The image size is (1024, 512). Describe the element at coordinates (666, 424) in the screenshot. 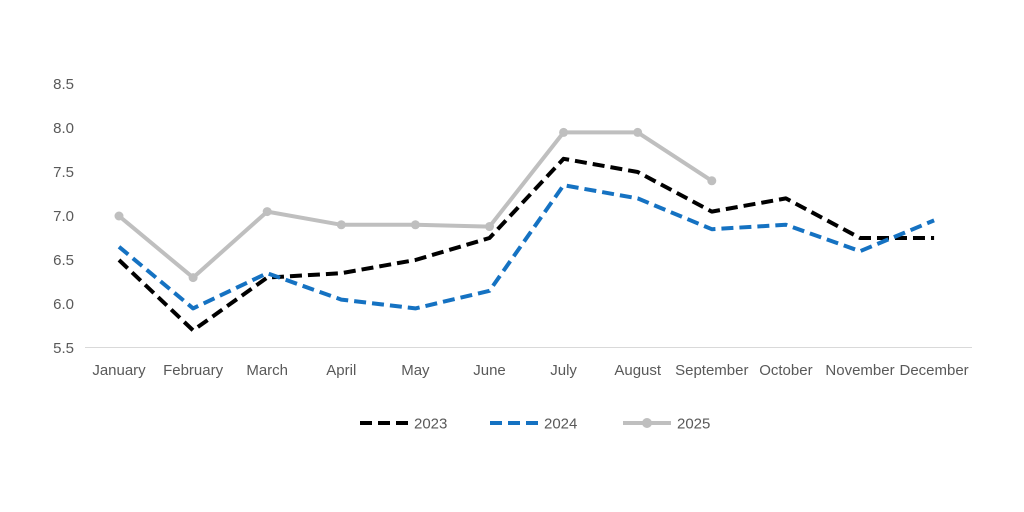

I see `legend-item-2025: 2025` at that location.